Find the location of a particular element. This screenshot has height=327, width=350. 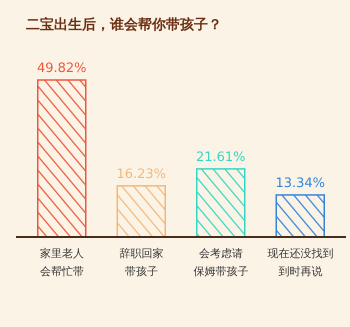

data-label: 21.61% is located at coordinates (221, 157).